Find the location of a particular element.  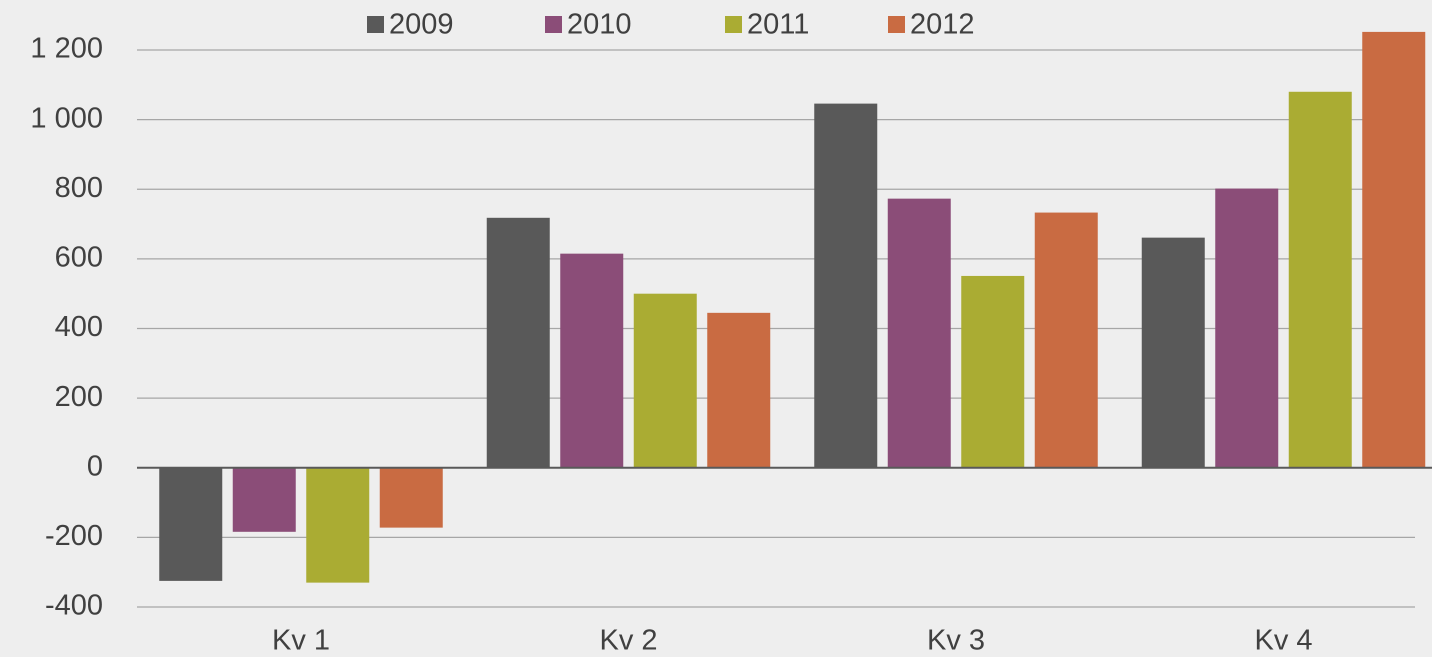

x-tick-label: Kv 1 is located at coordinates (301, 641).